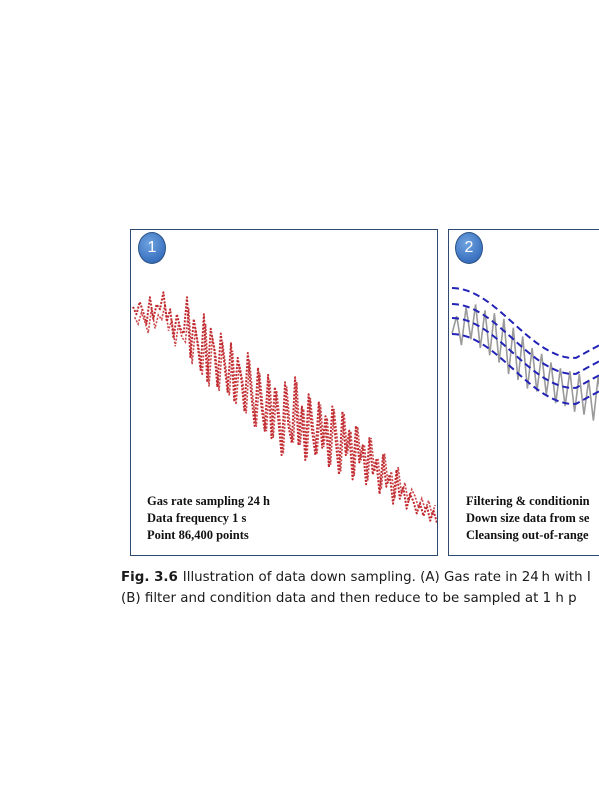 The image size is (599, 800). I want to click on panel-2-line-2: Down size data from se, so click(528, 518).